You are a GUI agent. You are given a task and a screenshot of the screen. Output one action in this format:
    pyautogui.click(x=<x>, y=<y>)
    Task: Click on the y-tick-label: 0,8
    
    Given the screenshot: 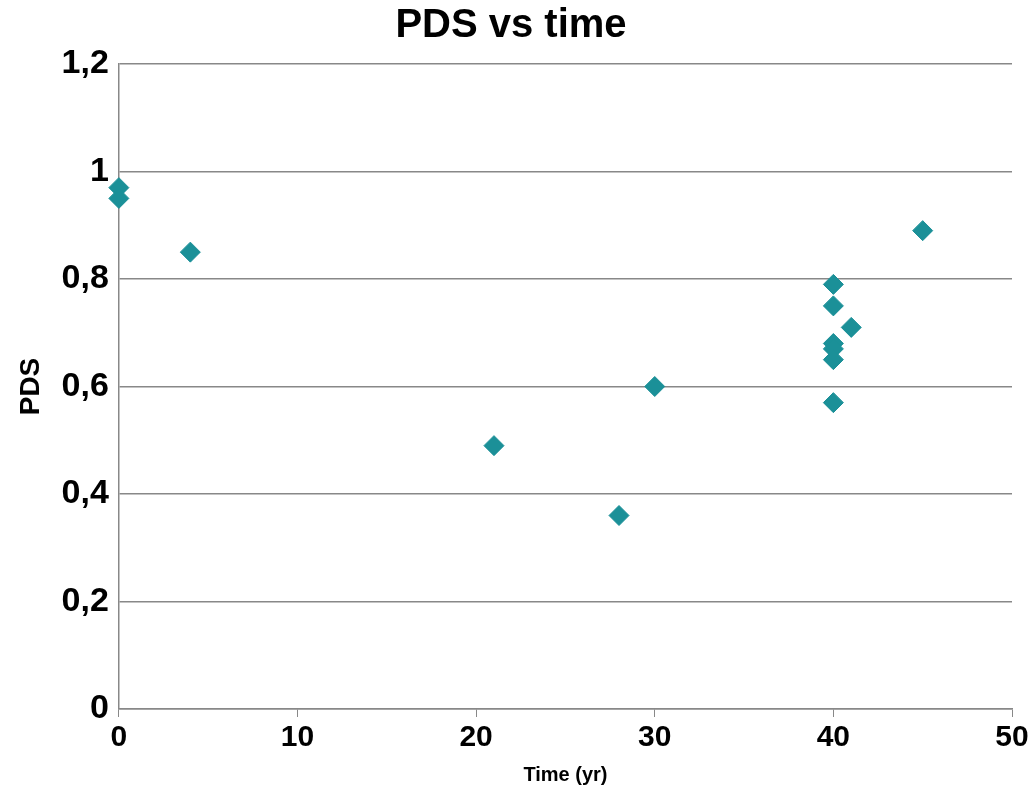 What is the action you would take?
    pyautogui.click(x=85, y=276)
    